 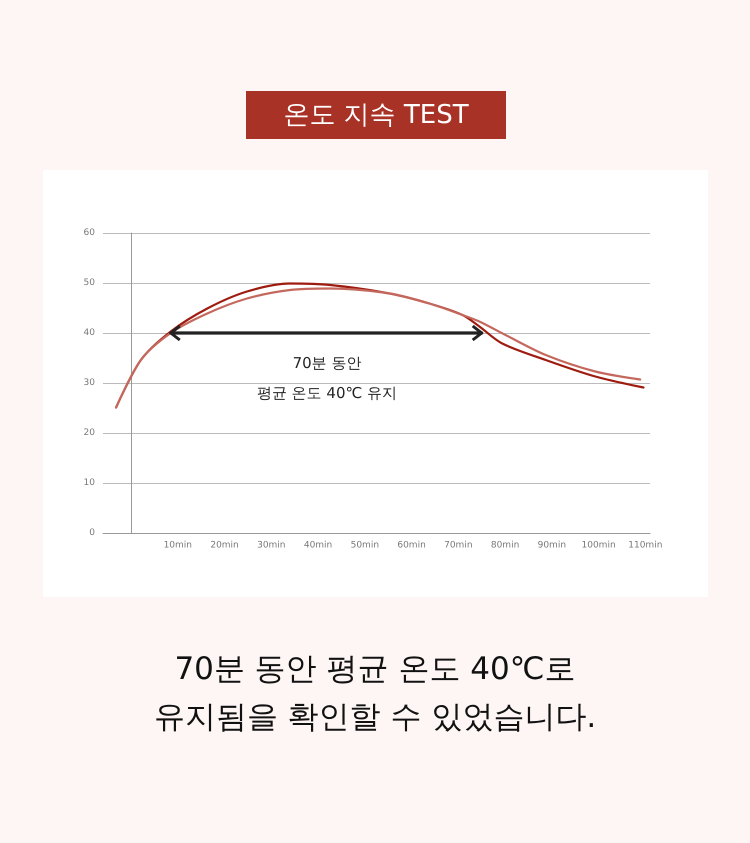 What do you see at coordinates (645, 545) in the screenshot?
I see `x-tick-label: 110min` at bounding box center [645, 545].